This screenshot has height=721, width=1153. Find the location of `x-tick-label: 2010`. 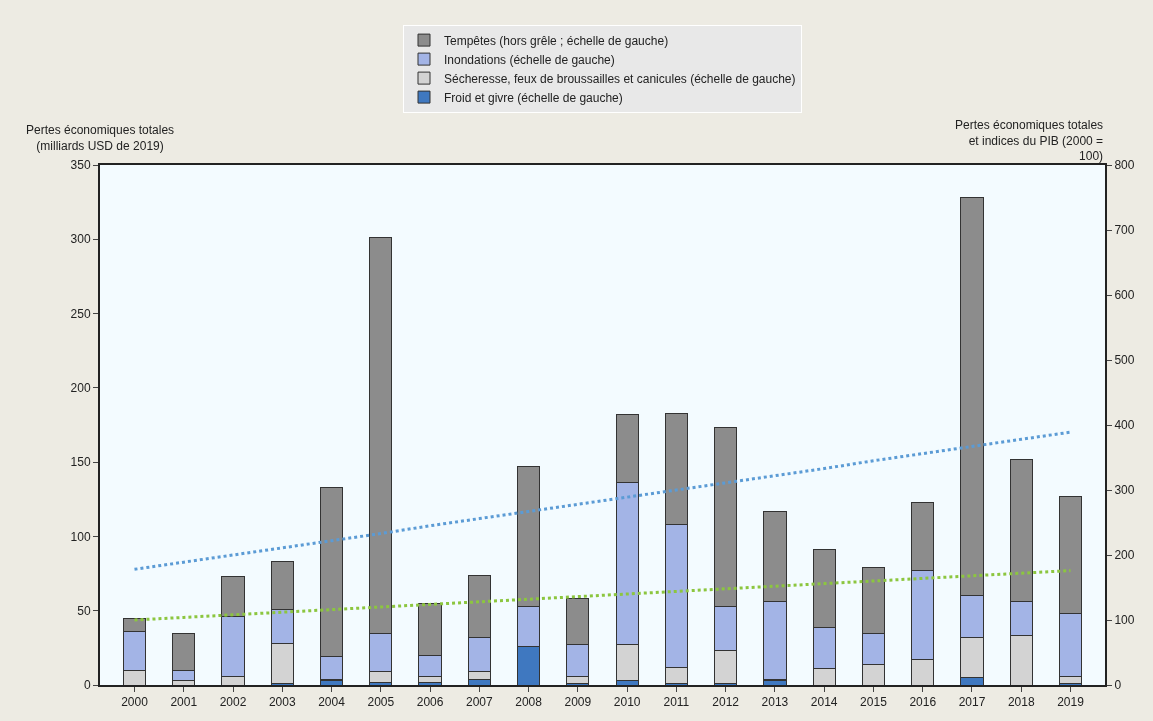

x-tick-label: 2010 is located at coordinates (627, 702).